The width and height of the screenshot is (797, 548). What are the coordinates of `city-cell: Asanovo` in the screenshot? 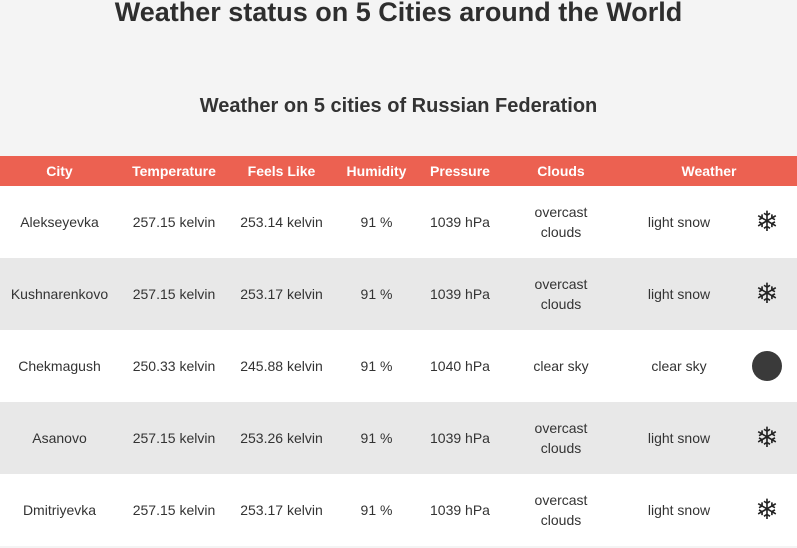 It's located at (59, 438).